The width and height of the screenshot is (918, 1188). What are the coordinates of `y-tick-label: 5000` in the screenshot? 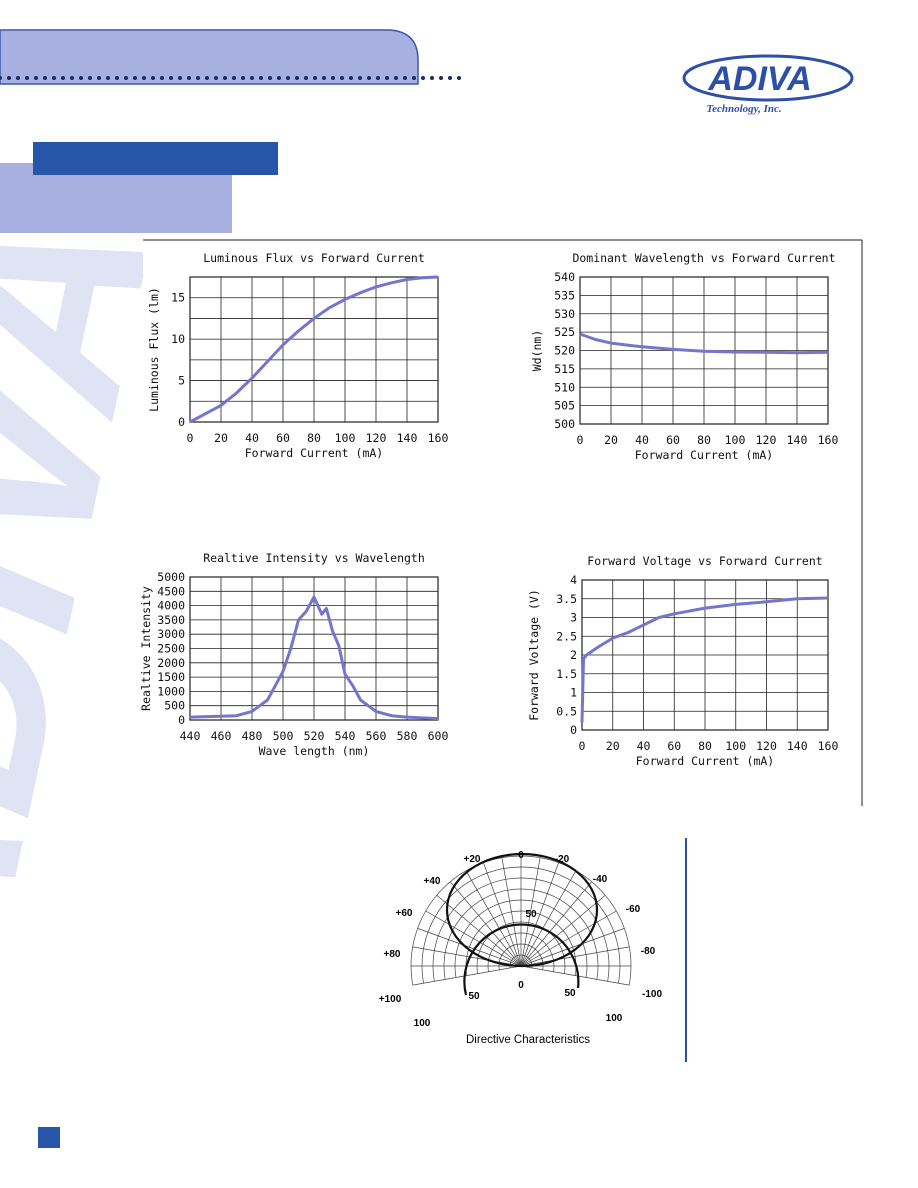 It's located at (171, 577).